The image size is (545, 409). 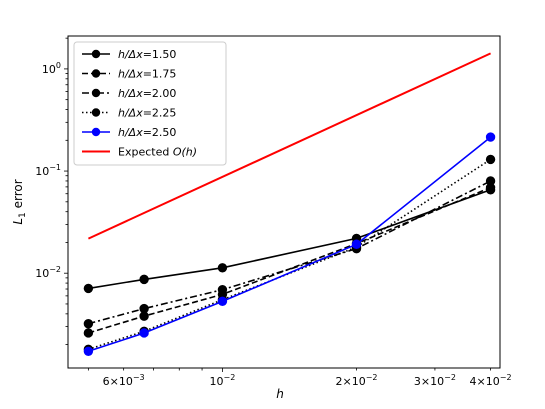 I want to click on x-tick-label: 3×10⁻², so click(x=435, y=380).